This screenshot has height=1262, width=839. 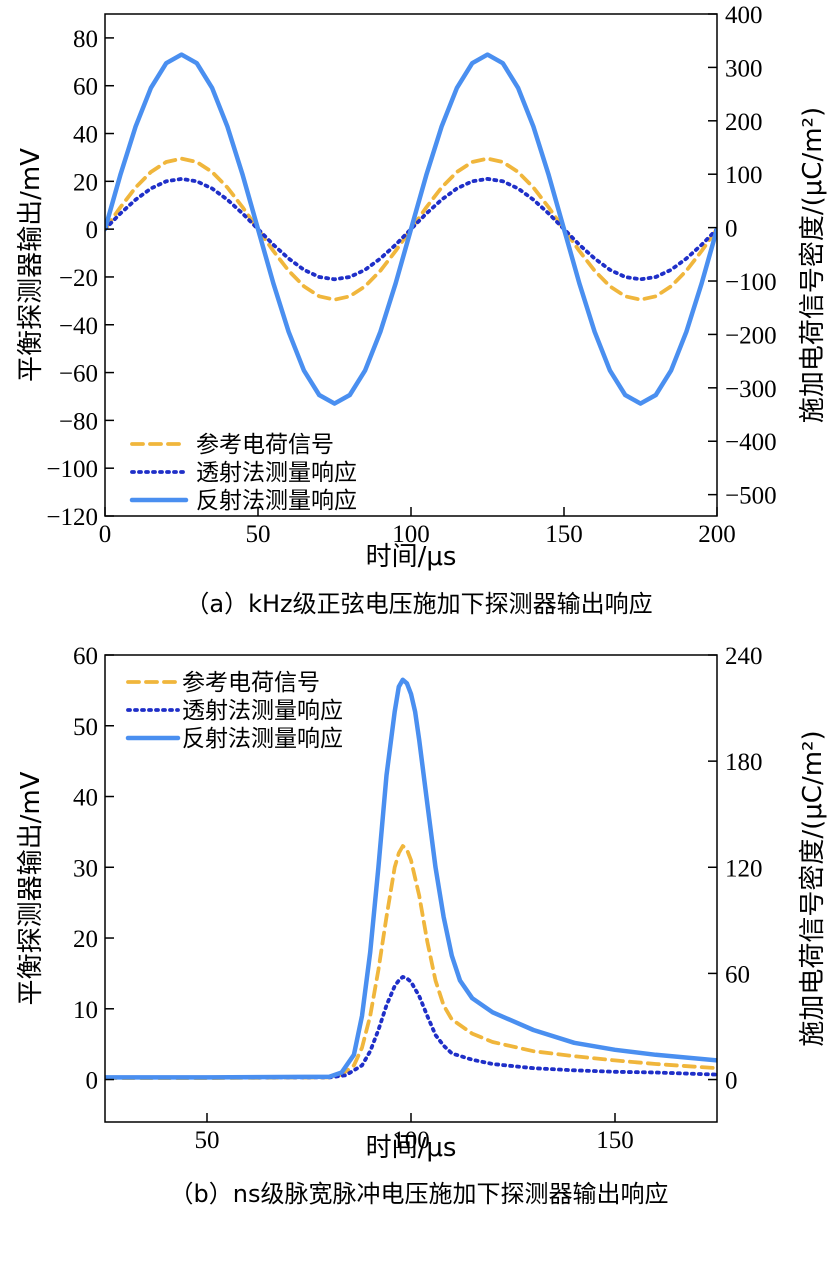 What do you see at coordinates (105, 534) in the screenshot?
I see `x-tick-label: 0` at bounding box center [105, 534].